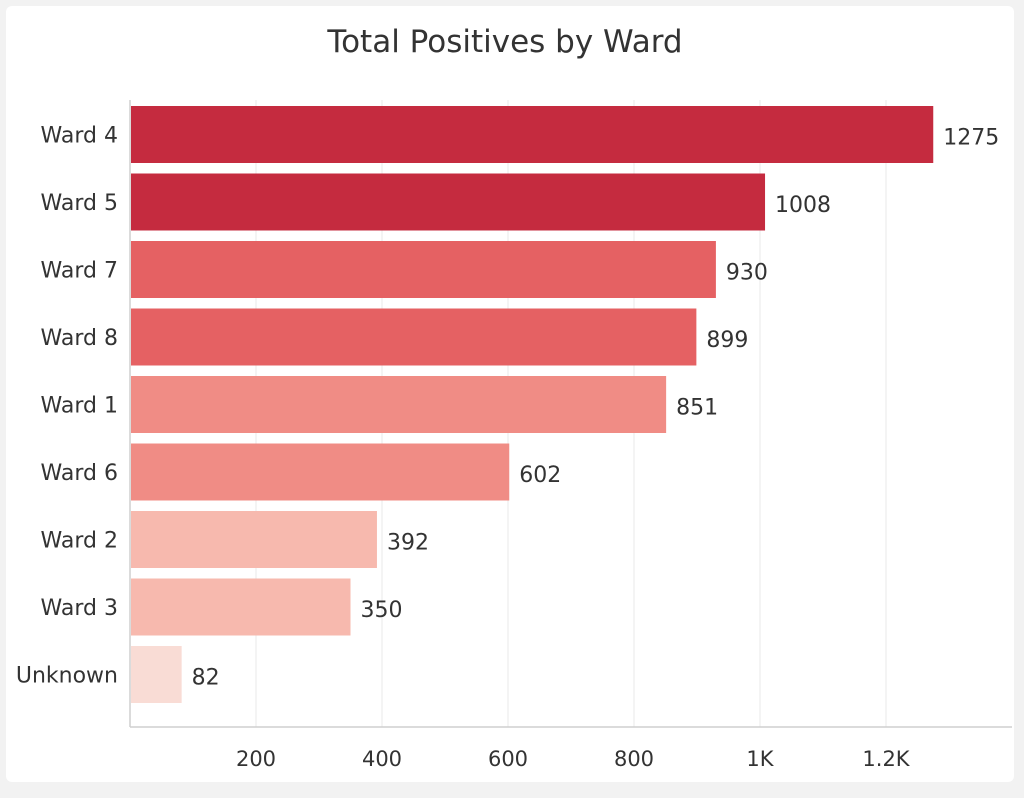  Describe the element at coordinates (79, 203) in the screenshot. I see `category-label: Ward 5` at that location.